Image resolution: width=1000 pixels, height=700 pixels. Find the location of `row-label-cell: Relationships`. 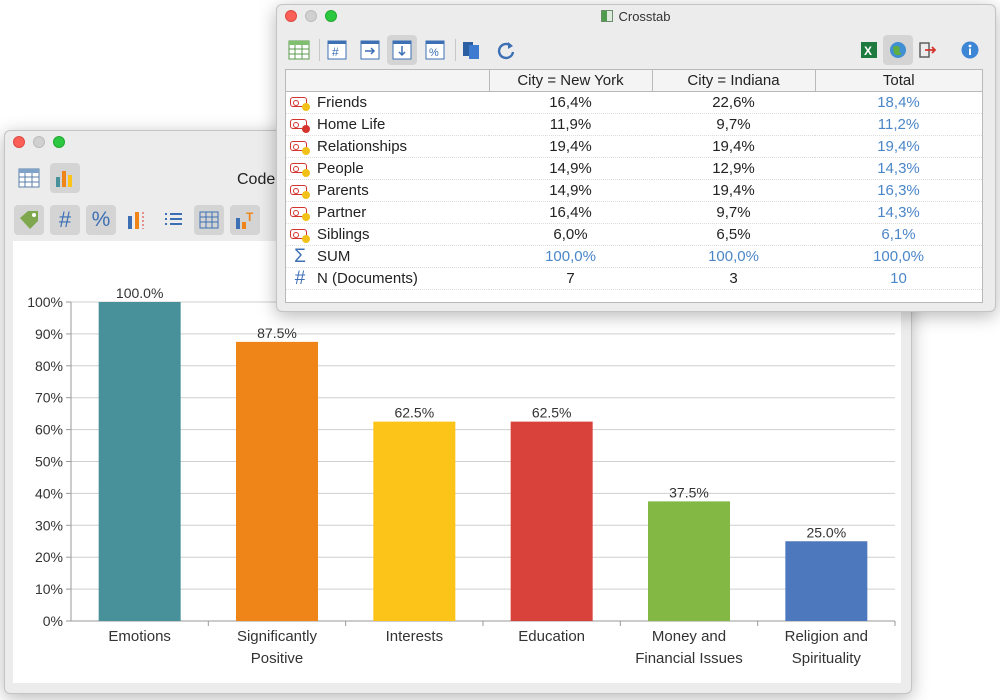

row-label-cell: Relationships is located at coordinates (387, 146).